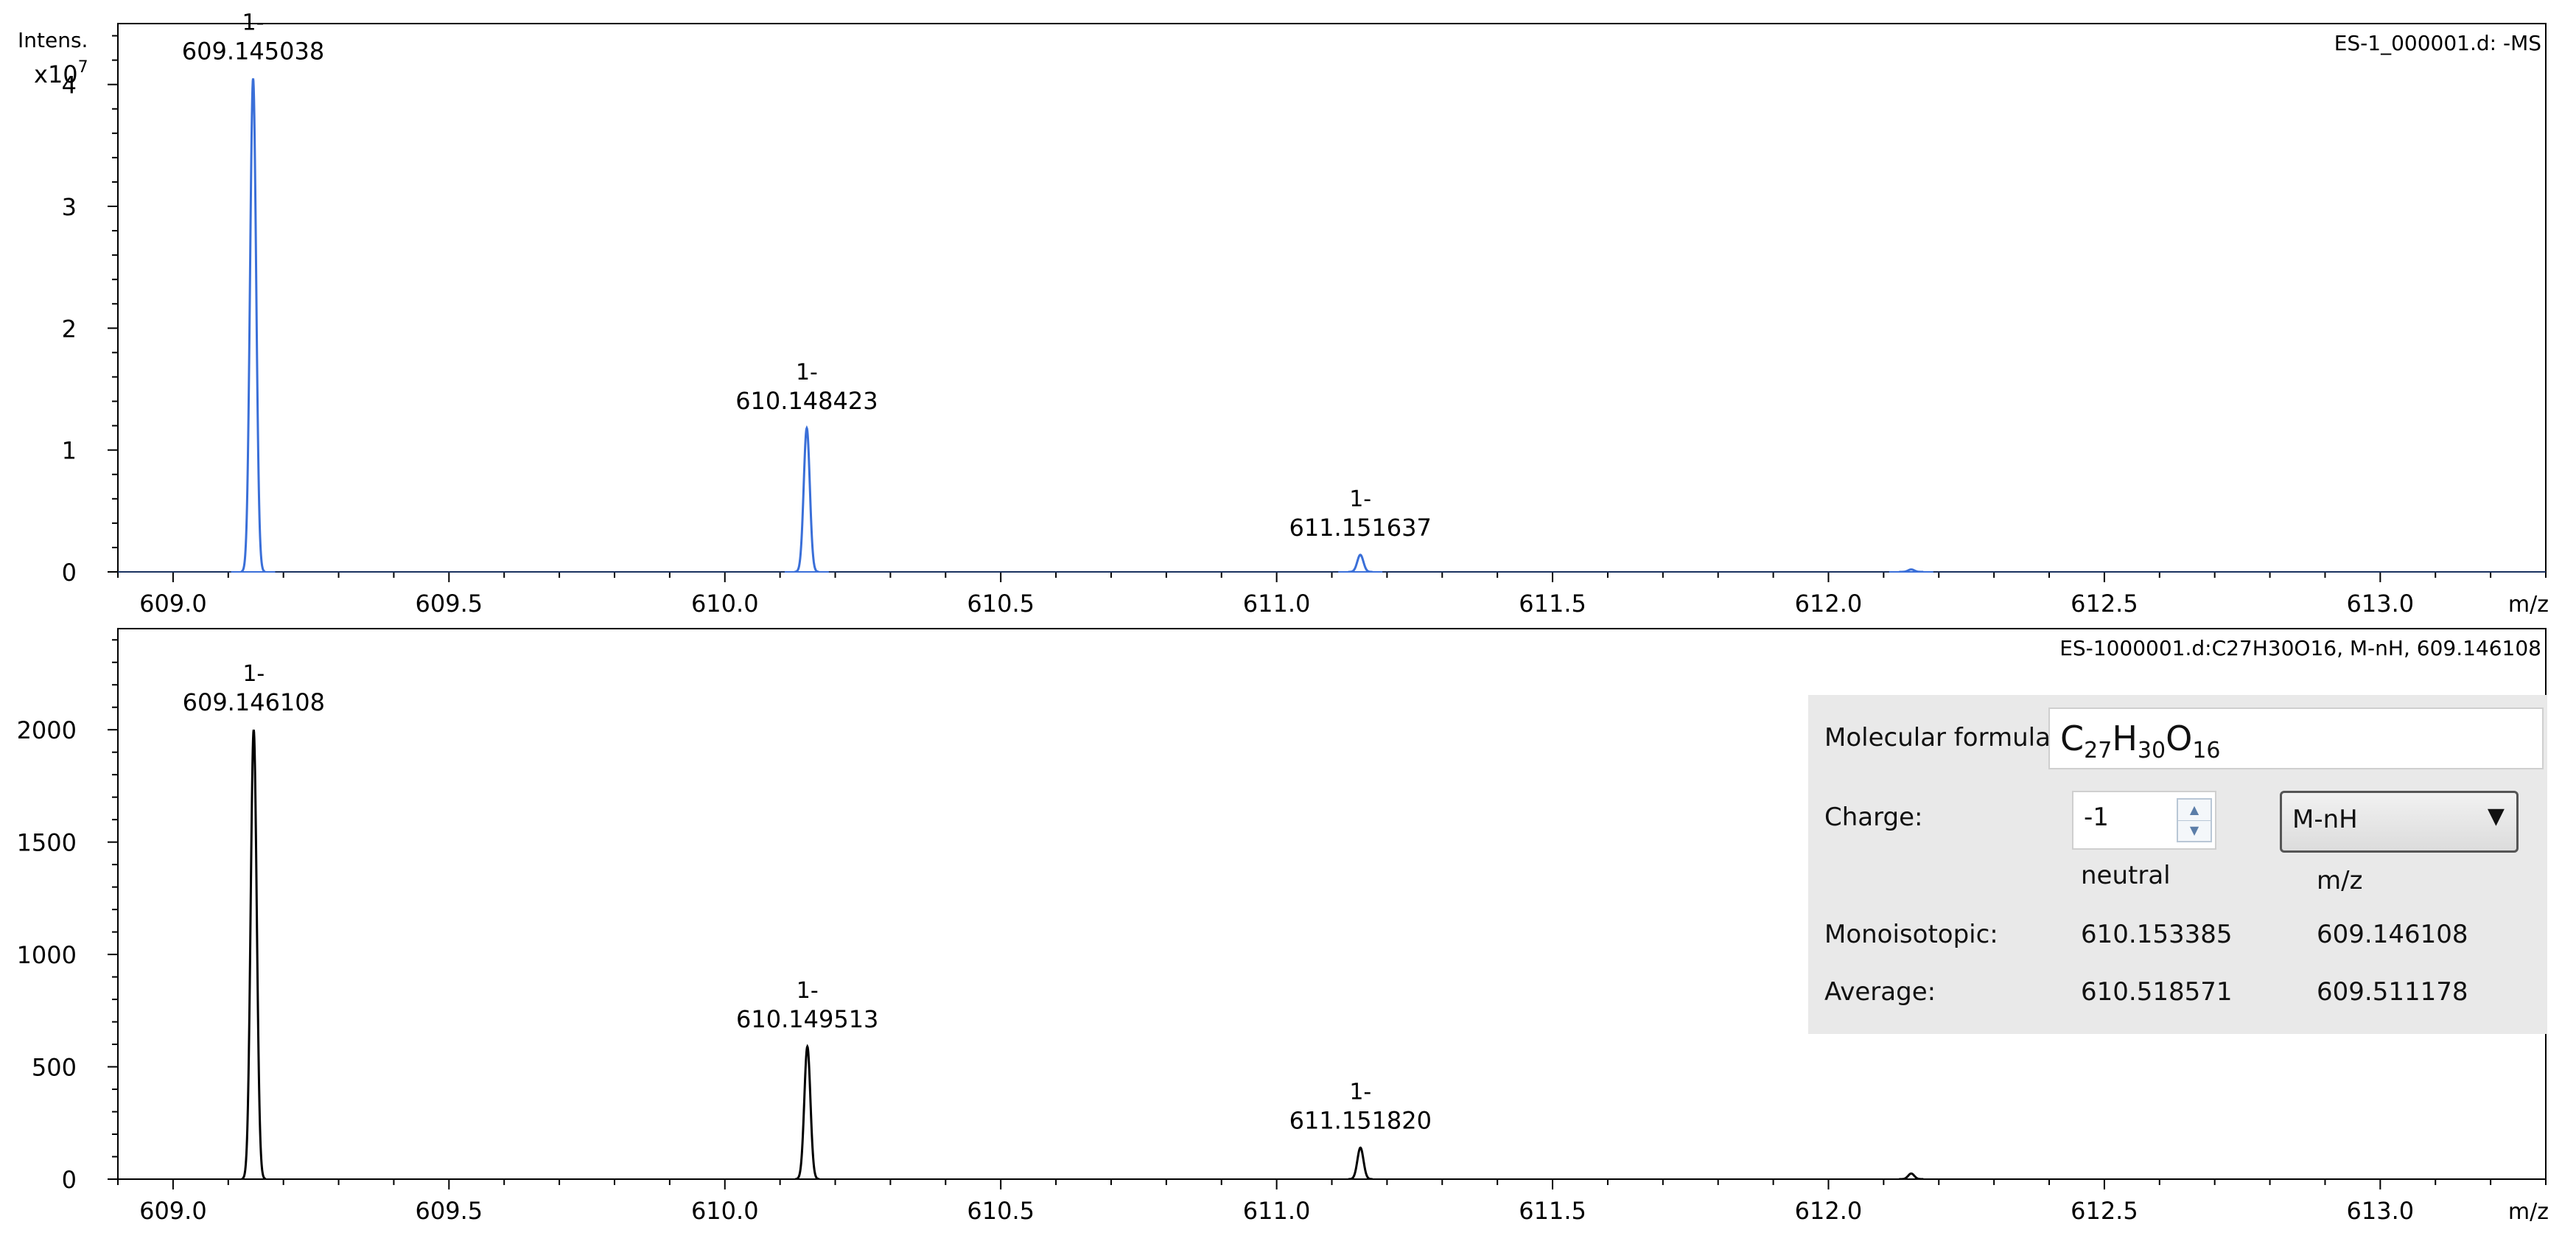  What do you see at coordinates (1941, 737) in the screenshot?
I see `molecular-formula-label: Molecular formula:` at bounding box center [1941, 737].